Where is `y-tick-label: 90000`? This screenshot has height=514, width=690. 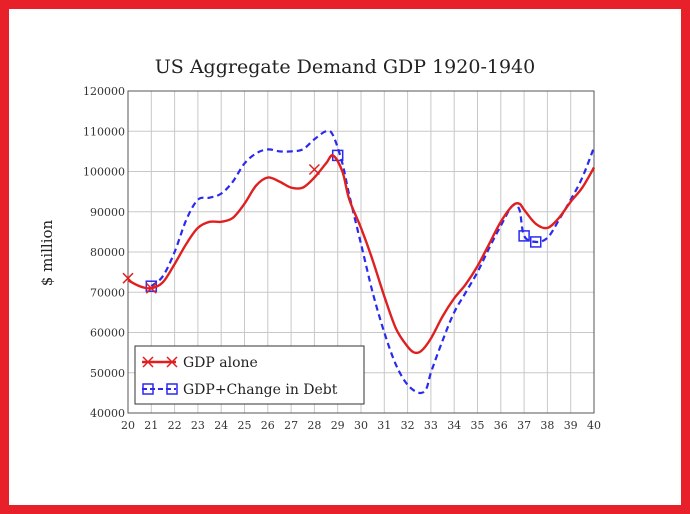
y-tick-label: 90000 is located at coordinates (107, 212).